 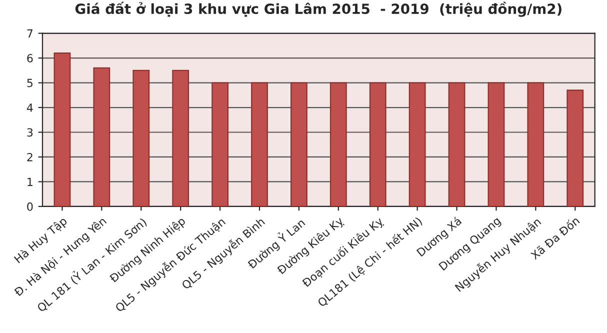 What do you see at coordinates (29, 83) in the screenshot?
I see `y-tick-label: 5` at bounding box center [29, 83].